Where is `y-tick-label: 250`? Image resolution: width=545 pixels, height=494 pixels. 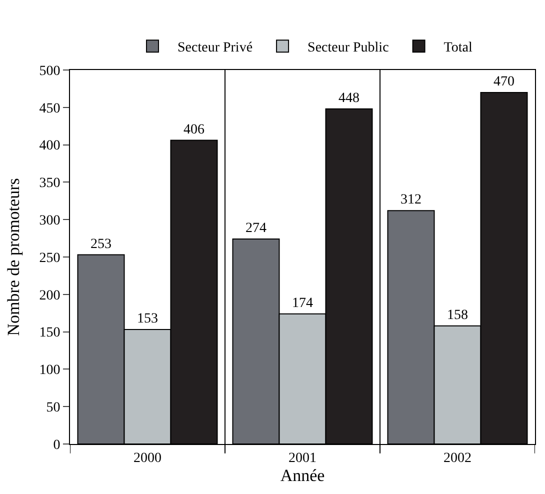
y-tick-label: 250 is located at coordinates (49, 258).